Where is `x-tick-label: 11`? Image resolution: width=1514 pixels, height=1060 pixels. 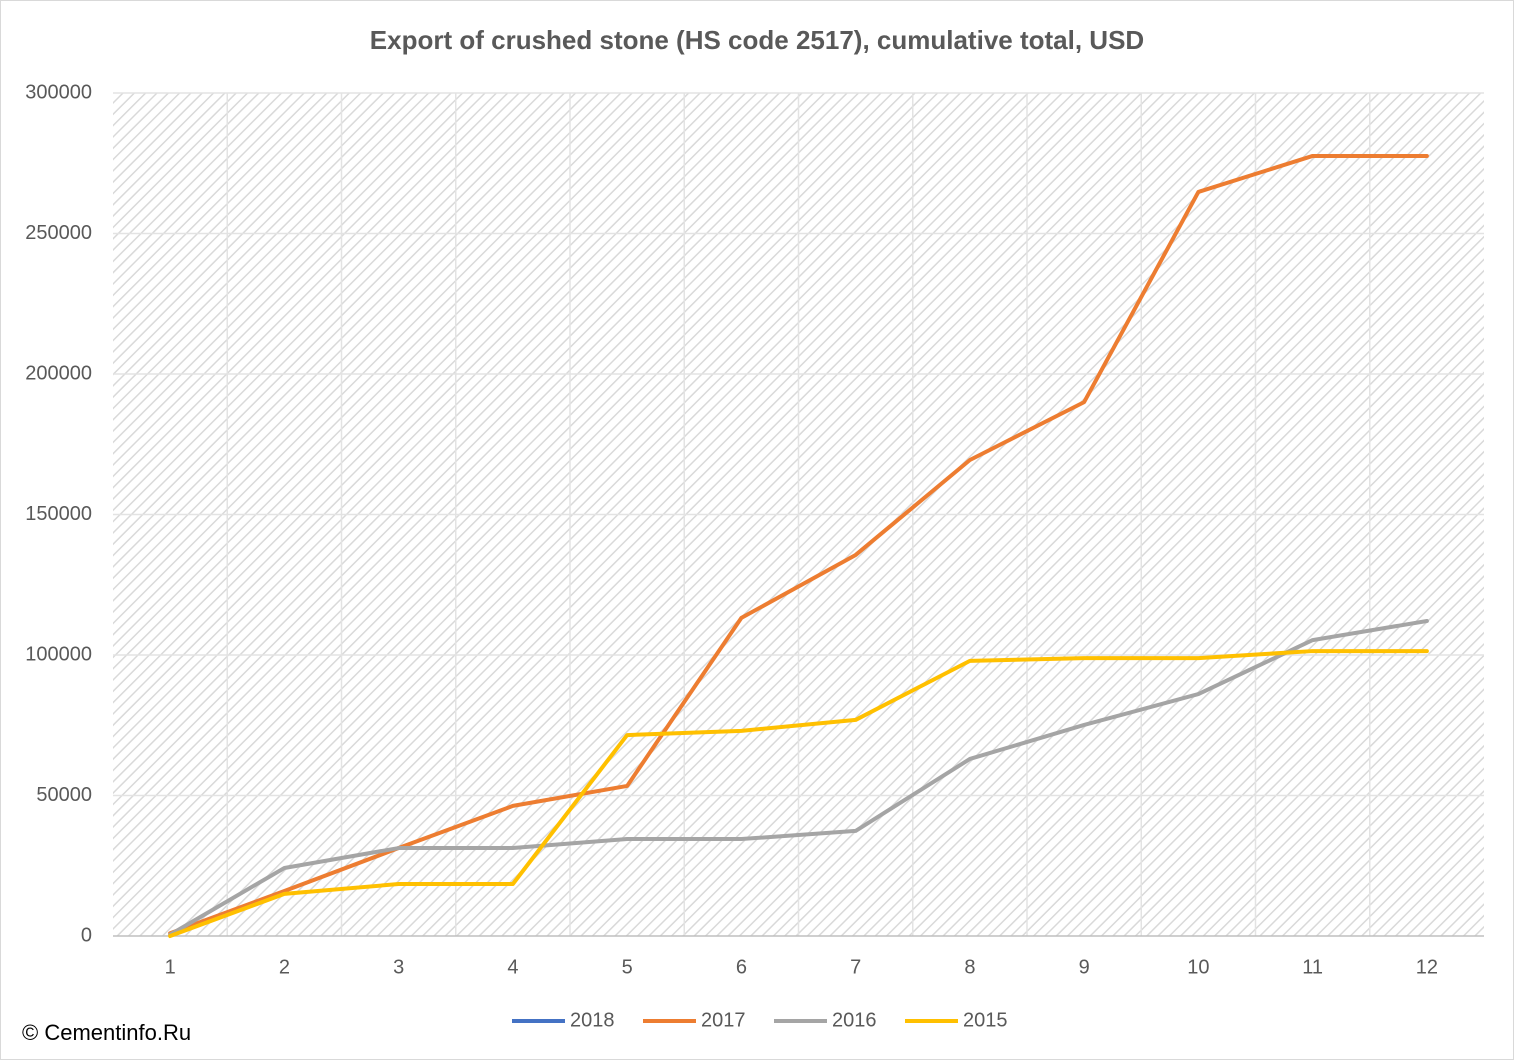
x-tick-label: 11 is located at coordinates (1312, 967).